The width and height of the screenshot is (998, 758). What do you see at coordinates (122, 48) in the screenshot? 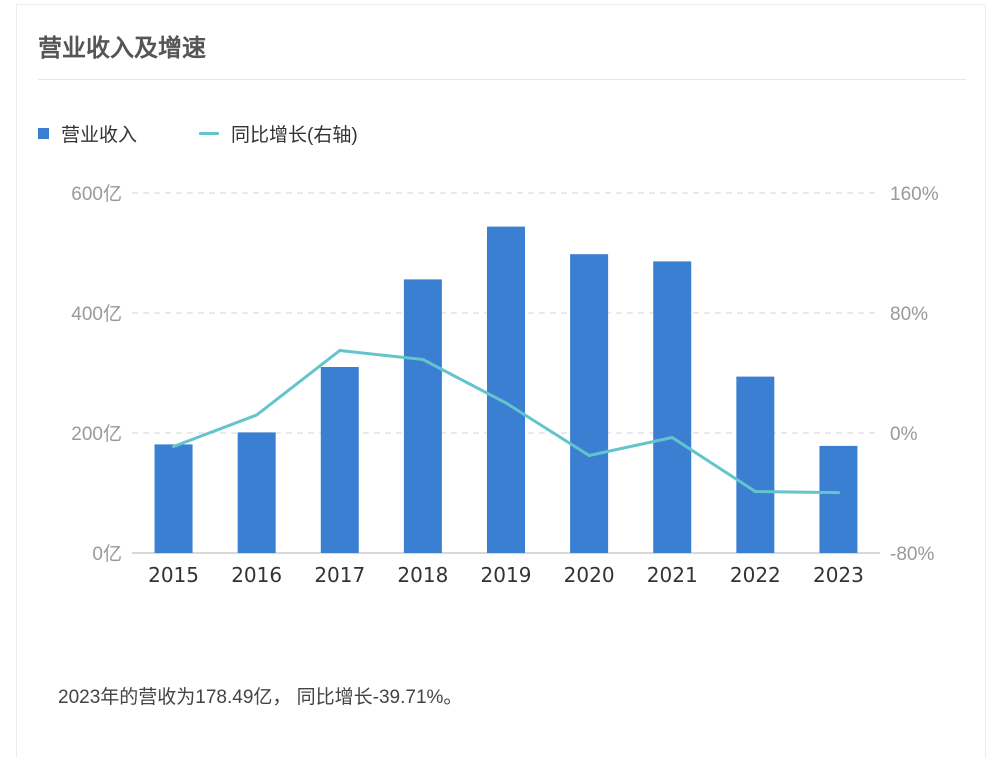
I see `chart-title: 营业收入及增速` at bounding box center [122, 48].